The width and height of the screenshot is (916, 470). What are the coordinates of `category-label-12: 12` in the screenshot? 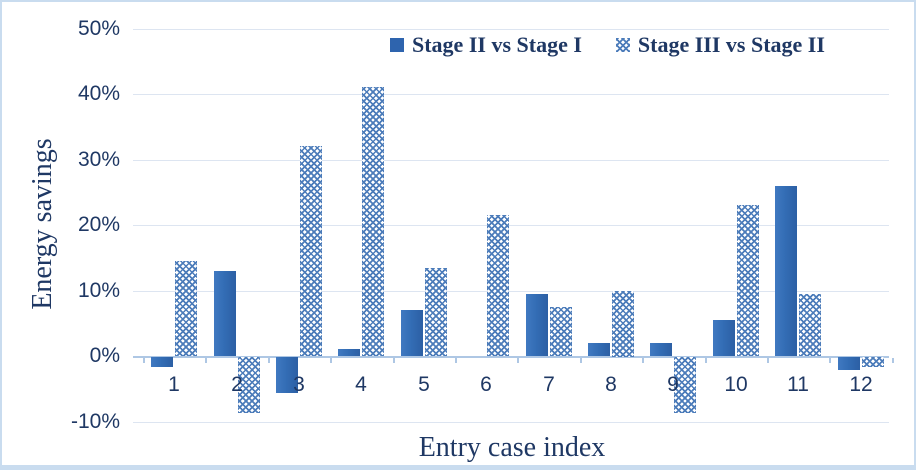 It's located at (861, 384).